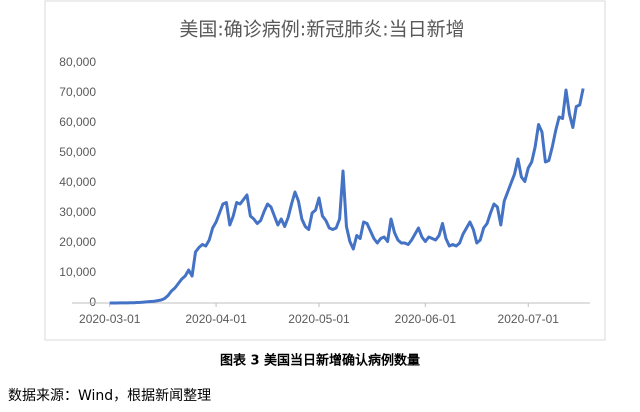  I want to click on y-tick-label: 30,000, so click(77, 212).